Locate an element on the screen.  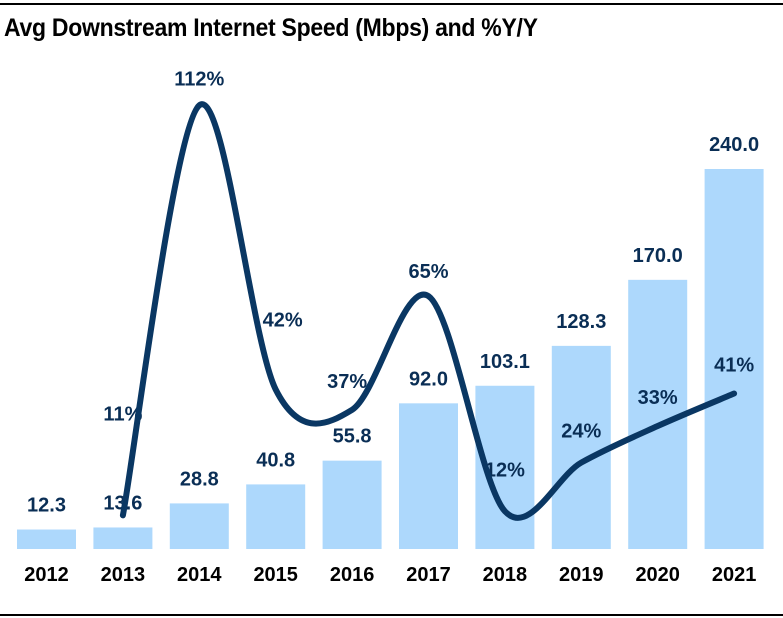
bar-2015 is located at coordinates (276, 516).